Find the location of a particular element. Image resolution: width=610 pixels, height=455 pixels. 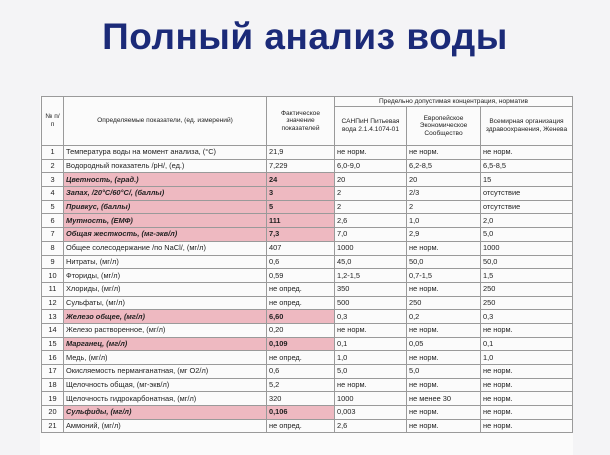

row-parameter: Хлориды, (мг/л) is located at coordinates (165, 289).